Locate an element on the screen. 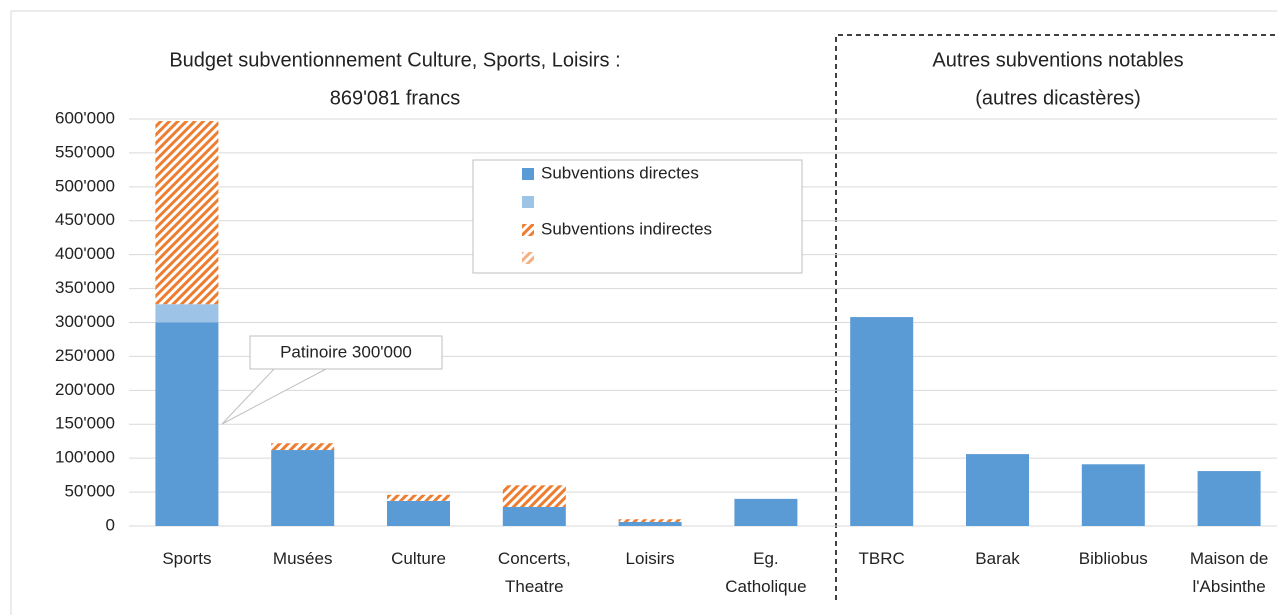  y-tick-label: 450'000 is located at coordinates (85, 219).